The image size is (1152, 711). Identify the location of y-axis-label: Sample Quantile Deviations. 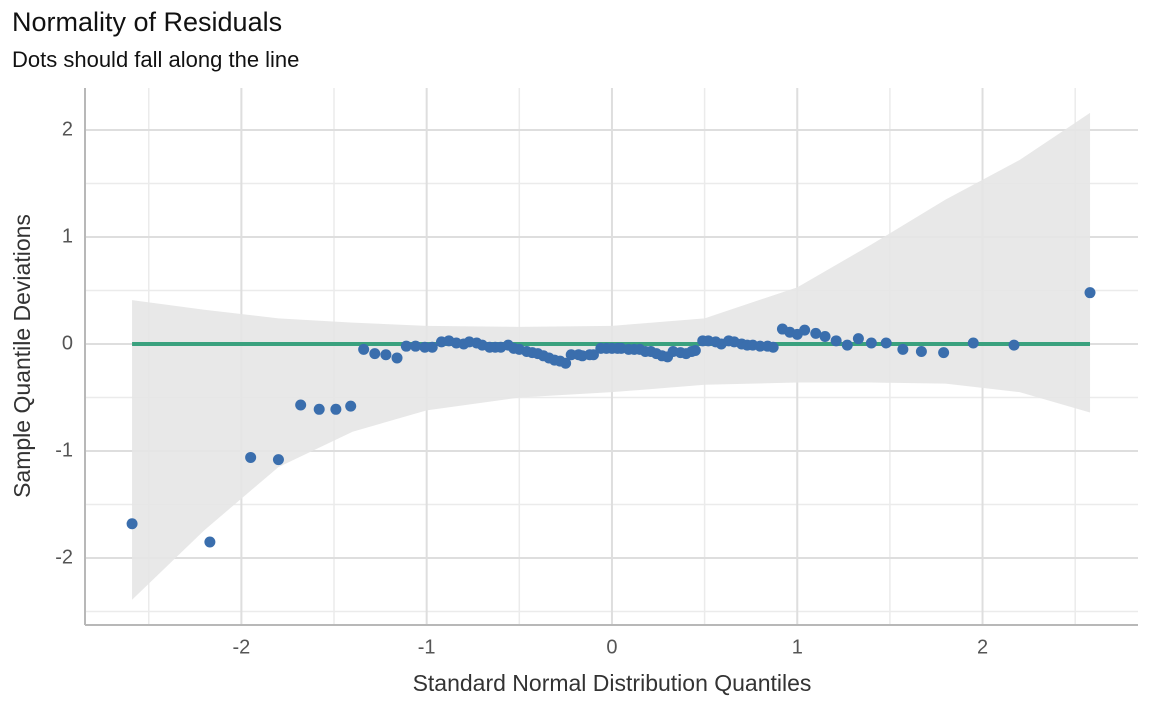
(22, 356).